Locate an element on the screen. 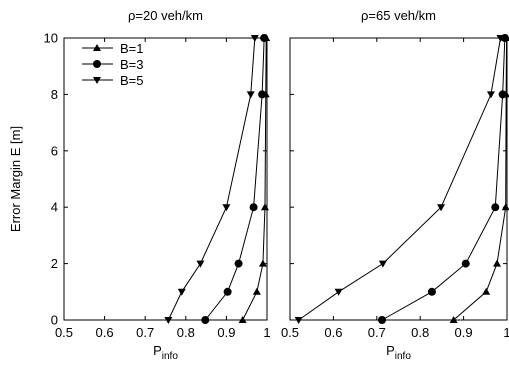  legend-marker-B5 is located at coordinates (97, 80).